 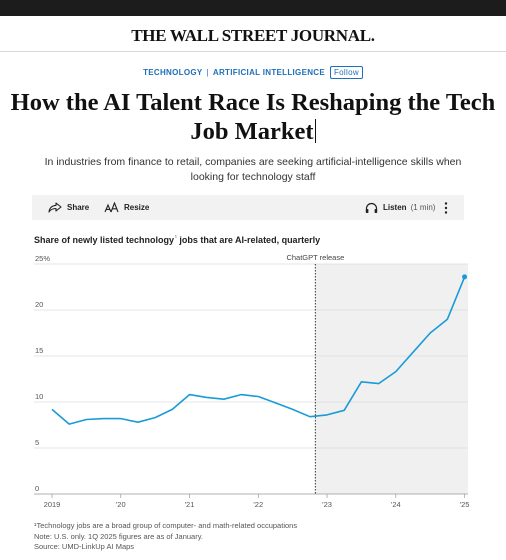 I want to click on share-label: Share, so click(x=78, y=207).